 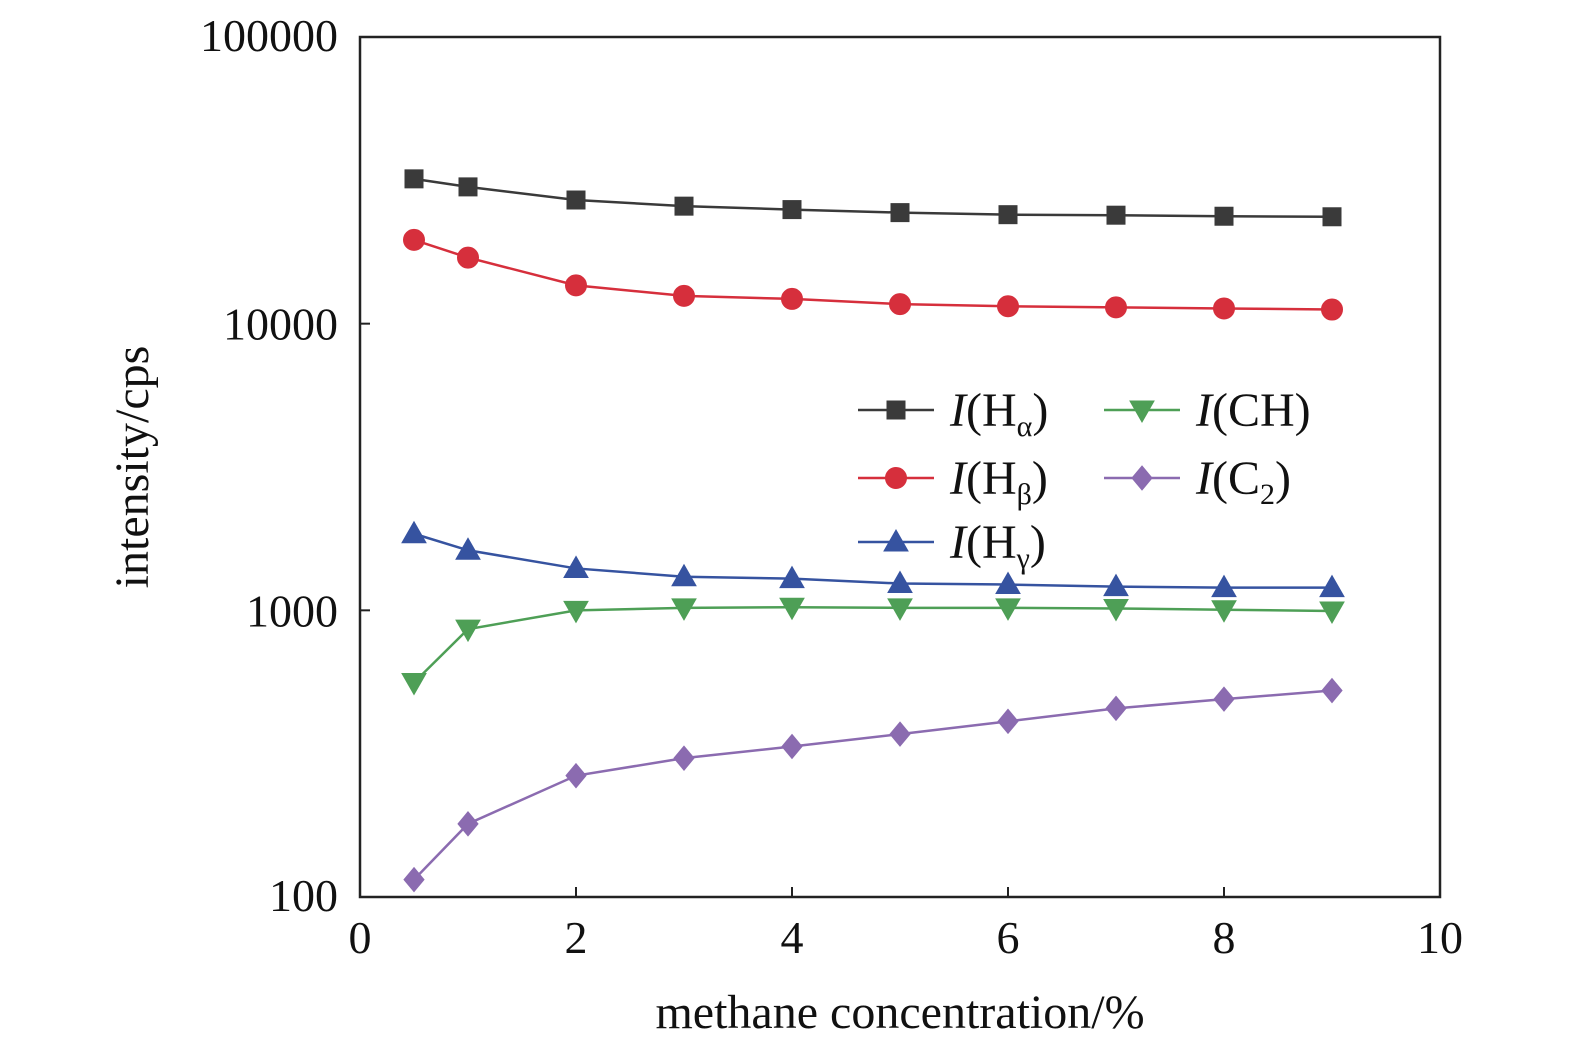 What do you see at coordinates (292, 610) in the screenshot?
I see `y-tick-label: 1000` at bounding box center [292, 610].